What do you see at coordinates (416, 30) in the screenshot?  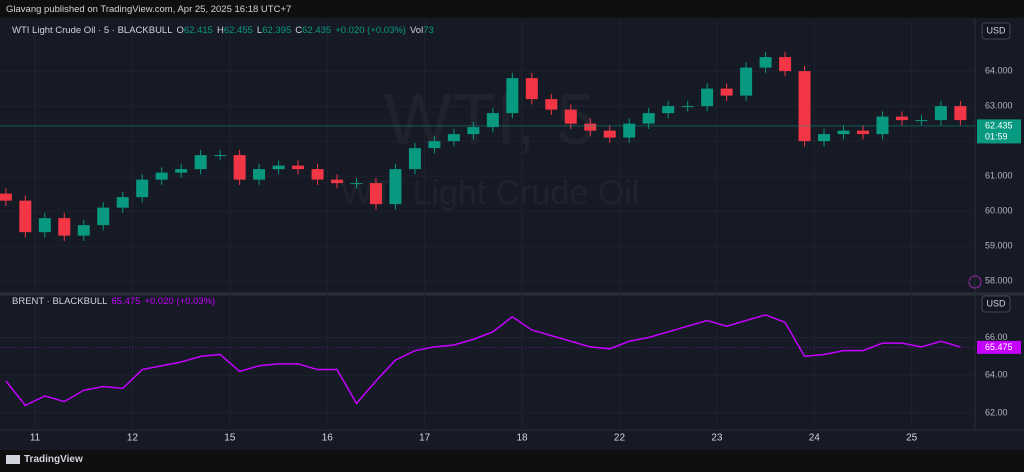 I see `legend-label: Vol` at bounding box center [416, 30].